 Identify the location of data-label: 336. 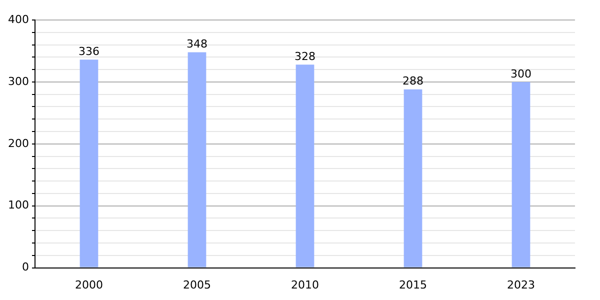
(89, 51).